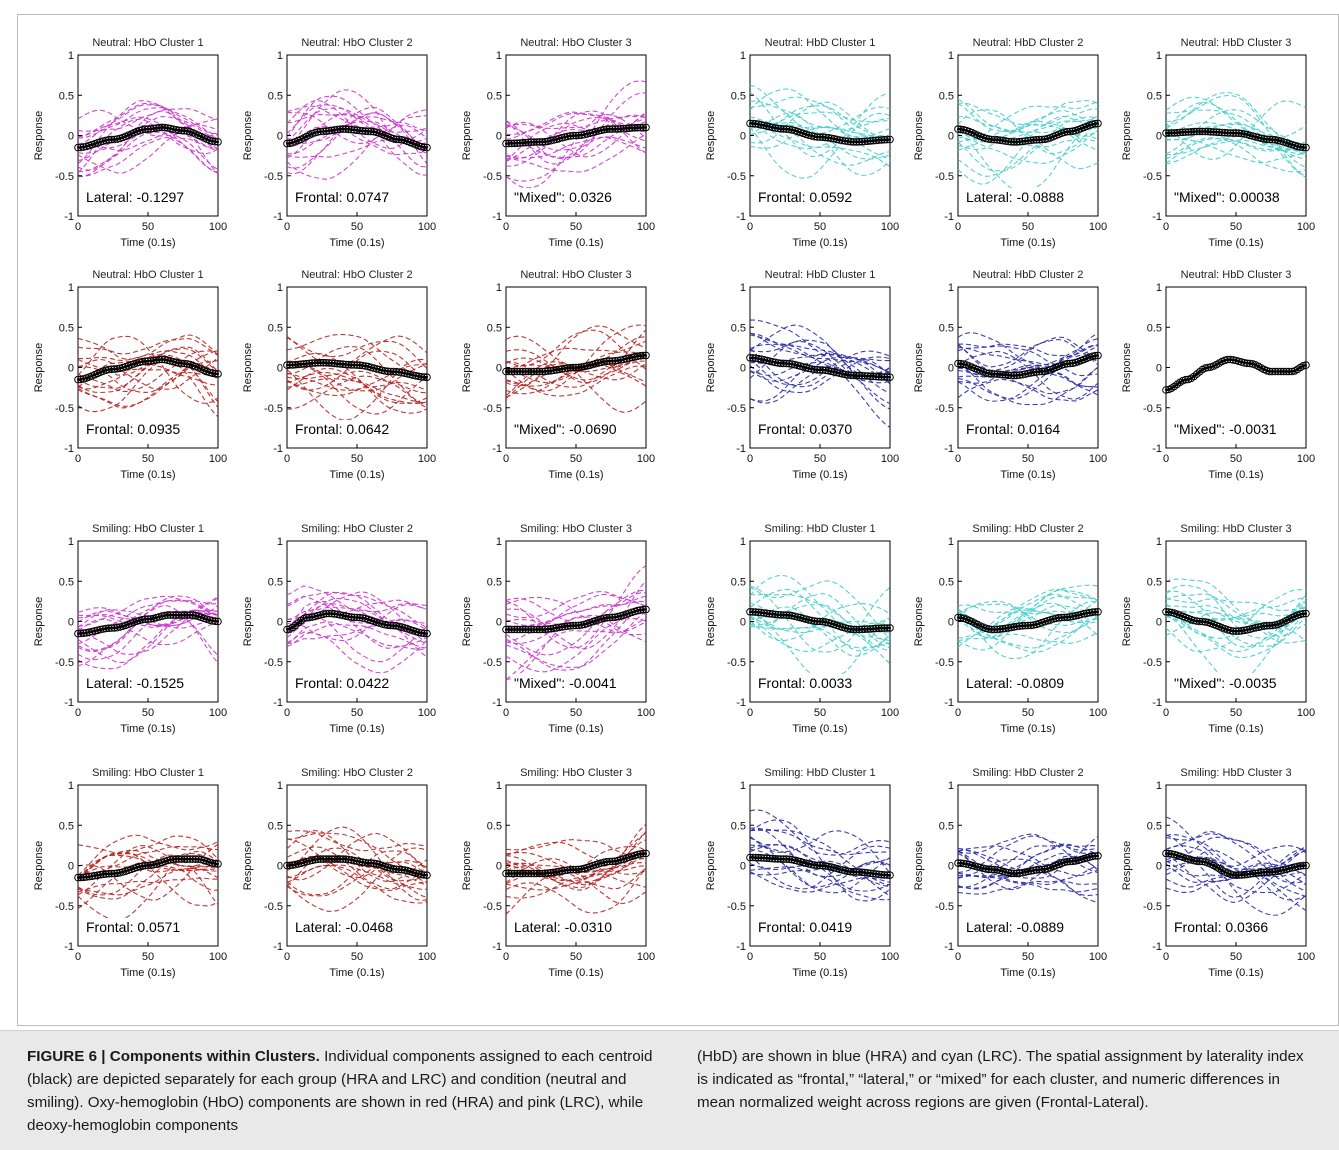 Image resolution: width=1339 pixels, height=1150 pixels. I want to click on laterality-annotation: "Mixed": -0.0690, so click(565, 429).